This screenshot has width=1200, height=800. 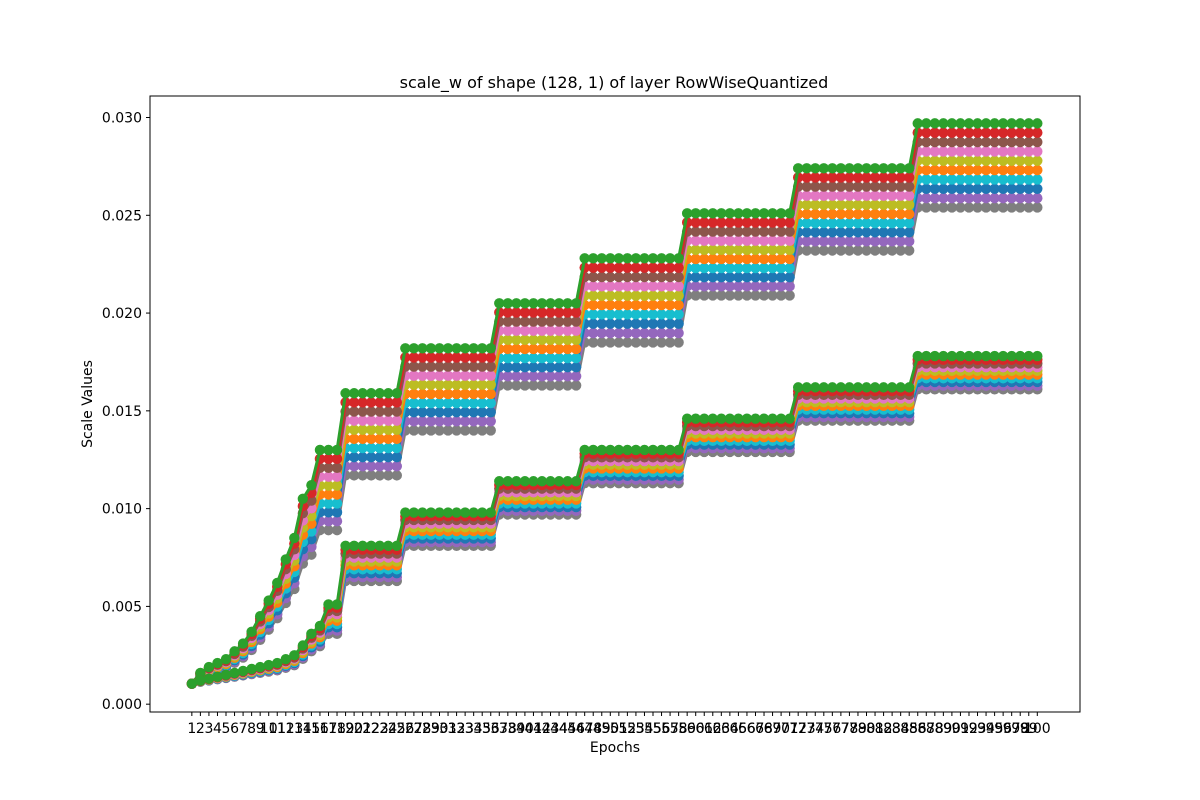 What do you see at coordinates (122, 314) in the screenshot?
I see `y-tick-label: 0.020` at bounding box center [122, 314].